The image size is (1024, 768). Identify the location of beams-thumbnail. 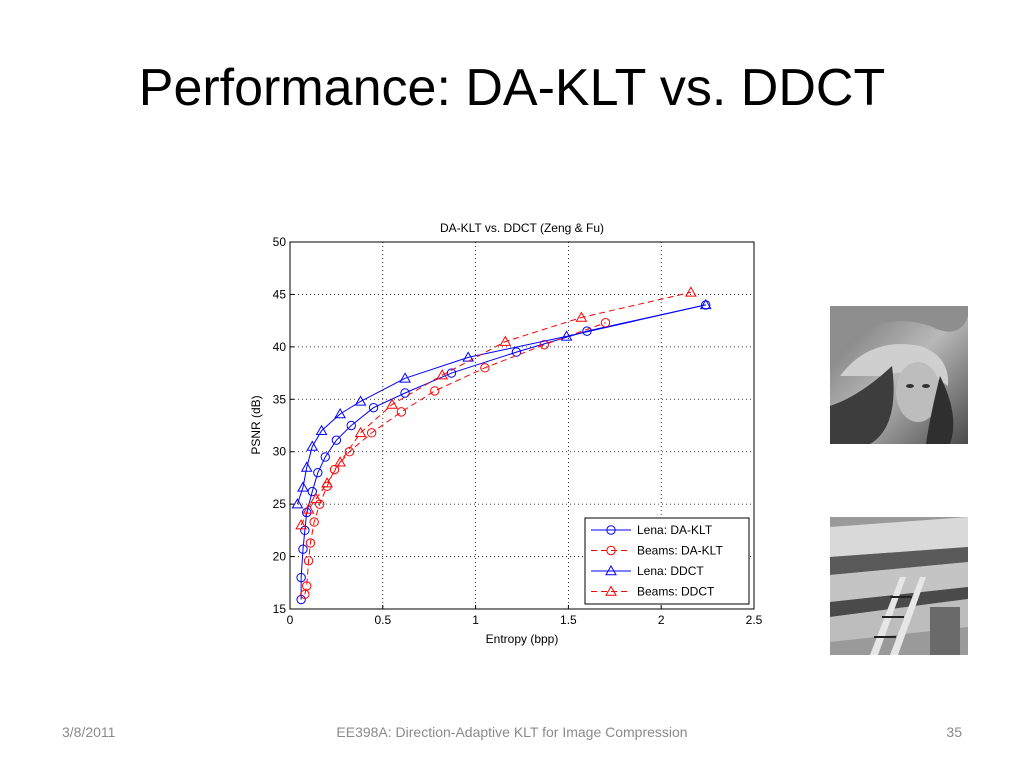
(899, 586).